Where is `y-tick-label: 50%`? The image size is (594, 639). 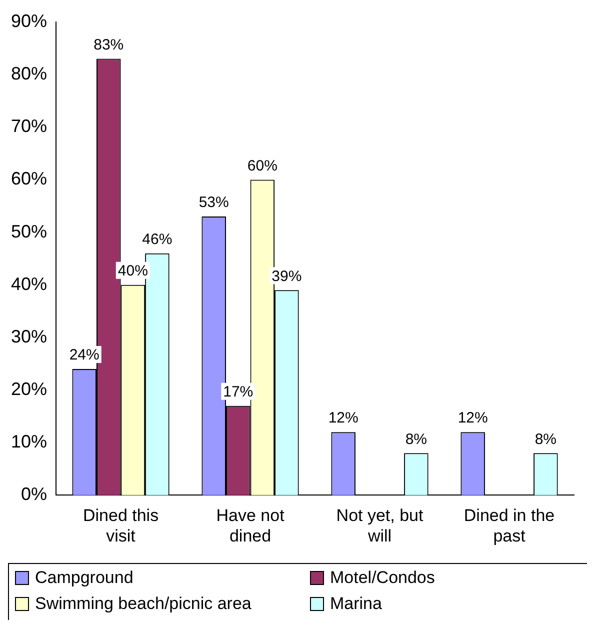
y-tick-label: 50% is located at coordinates (29, 231).